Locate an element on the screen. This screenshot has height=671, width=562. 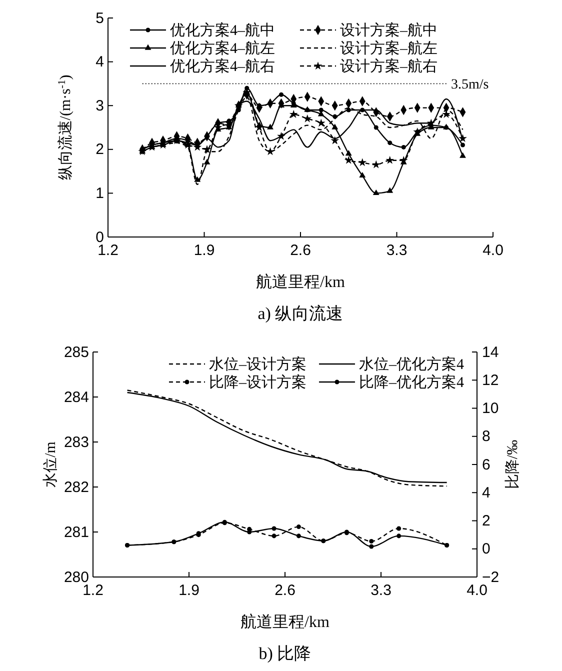
y2-tick-label: 10 is located at coordinates (490, 409).